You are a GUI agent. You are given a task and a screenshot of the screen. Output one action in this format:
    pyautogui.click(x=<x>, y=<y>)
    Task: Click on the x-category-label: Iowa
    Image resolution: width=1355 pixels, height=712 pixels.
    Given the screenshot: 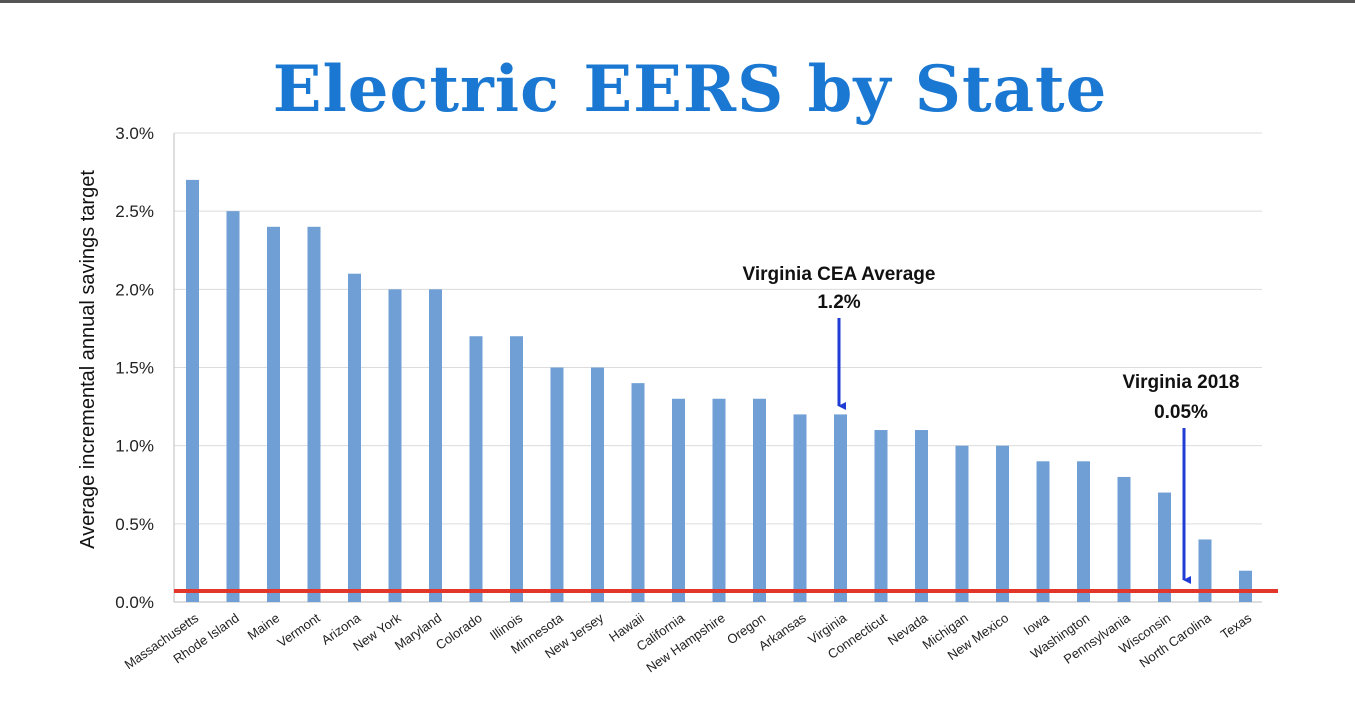 What is the action you would take?
    pyautogui.click(x=1037, y=624)
    